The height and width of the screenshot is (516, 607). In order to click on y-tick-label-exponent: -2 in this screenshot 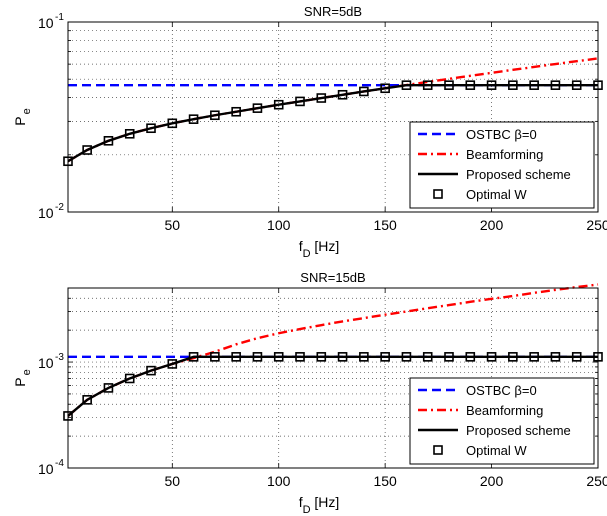, I will do `click(59, 207)`.